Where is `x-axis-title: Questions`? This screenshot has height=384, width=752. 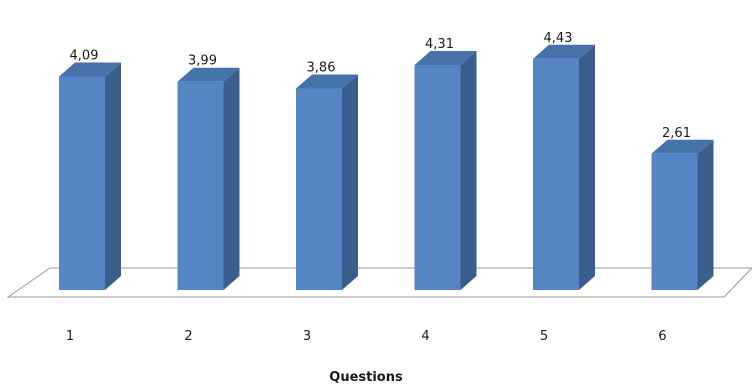
x-axis-title: Questions is located at coordinates (366, 377).